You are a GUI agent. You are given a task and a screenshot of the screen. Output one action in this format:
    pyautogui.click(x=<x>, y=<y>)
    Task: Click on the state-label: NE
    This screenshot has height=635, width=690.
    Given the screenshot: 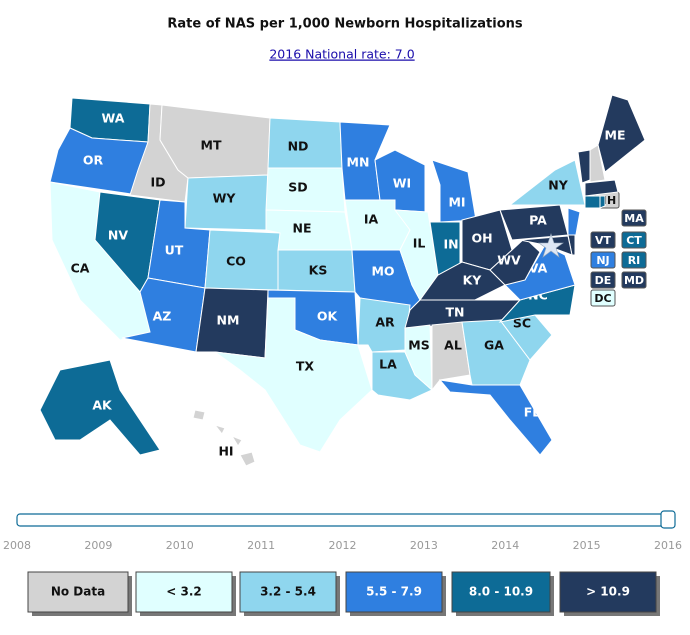 What is the action you would take?
    pyautogui.click(x=301, y=228)
    